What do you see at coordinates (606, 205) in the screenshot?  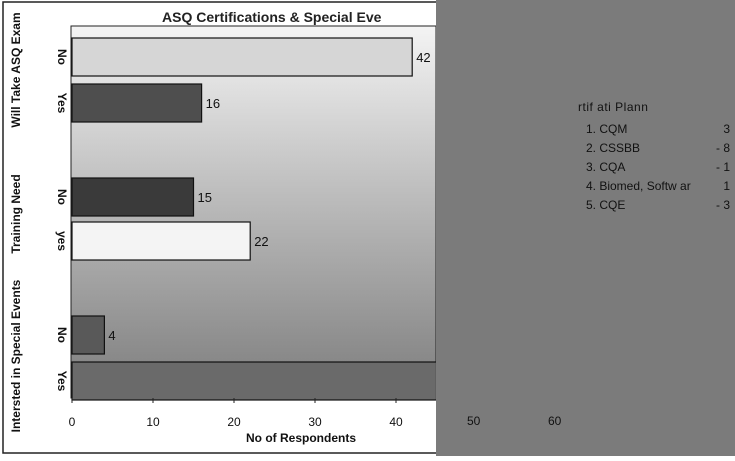 I see `legend-item-name: 5. CQE` at bounding box center [606, 205].